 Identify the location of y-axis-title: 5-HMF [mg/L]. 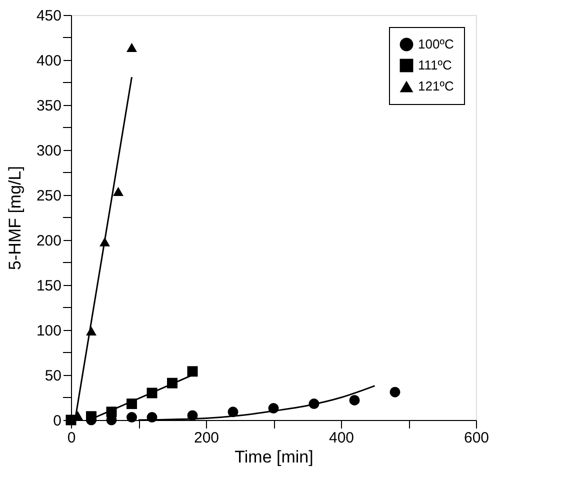
(14, 218).